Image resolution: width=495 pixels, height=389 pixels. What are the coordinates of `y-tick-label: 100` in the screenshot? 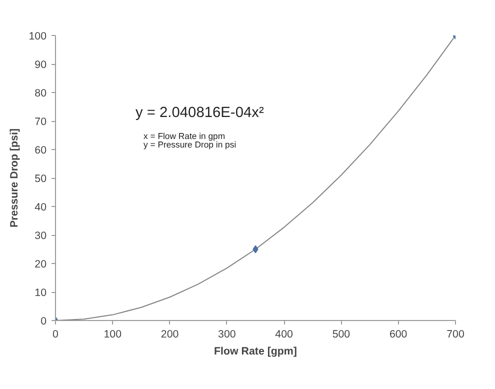 It's located at (37, 36).